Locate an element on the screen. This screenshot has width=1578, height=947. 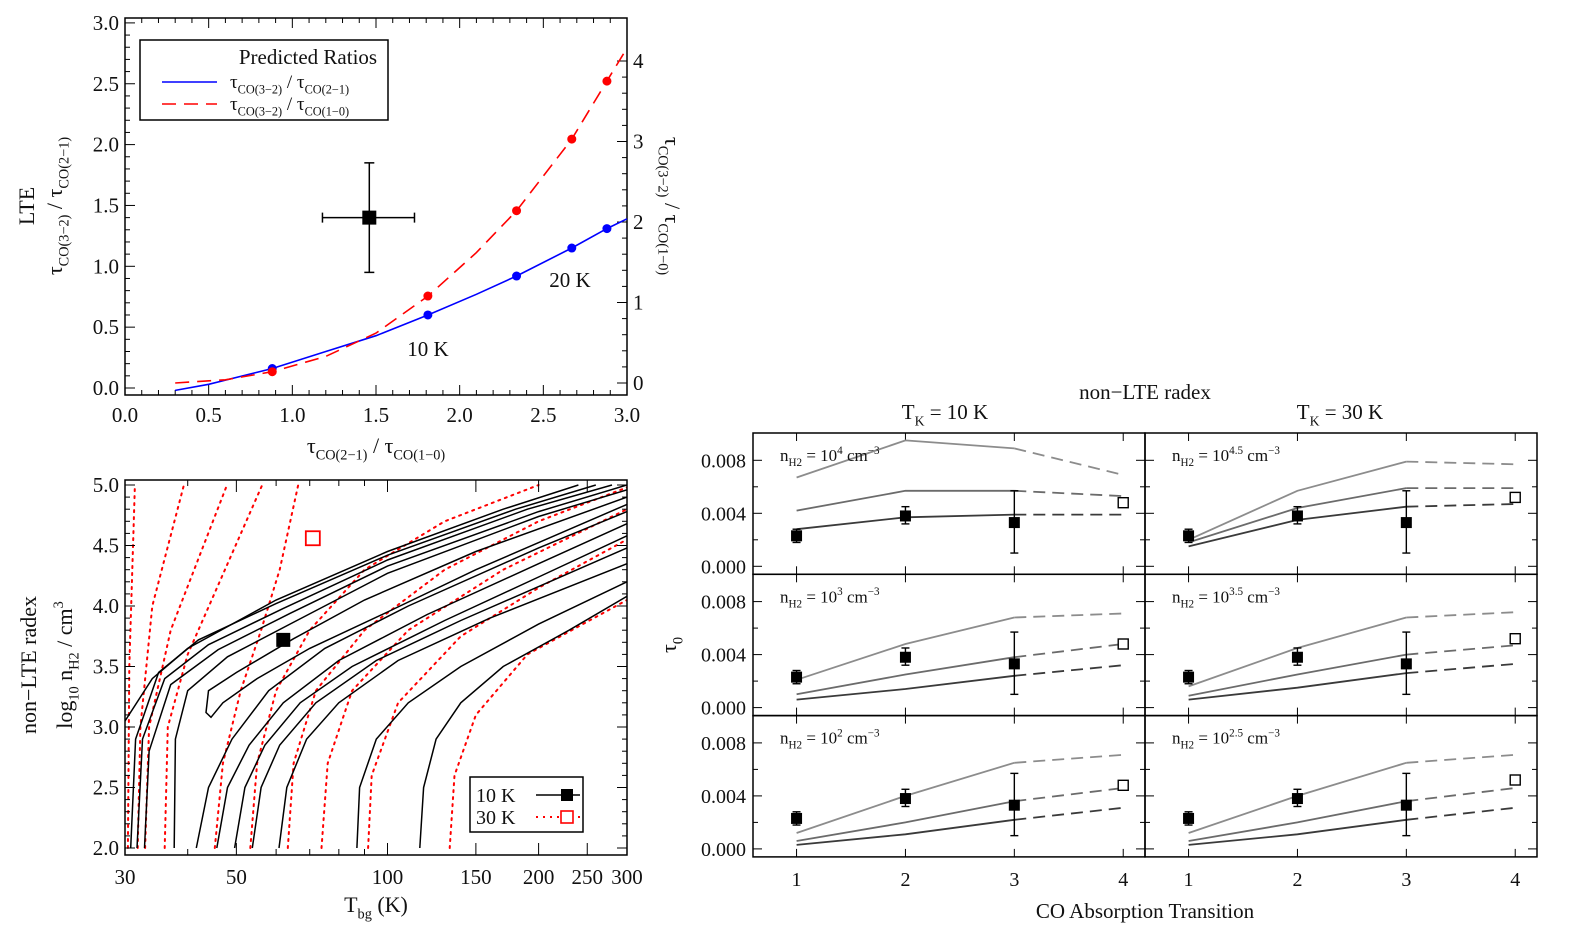
label-segment: 3.5 is located at coordinates (1236, 592).